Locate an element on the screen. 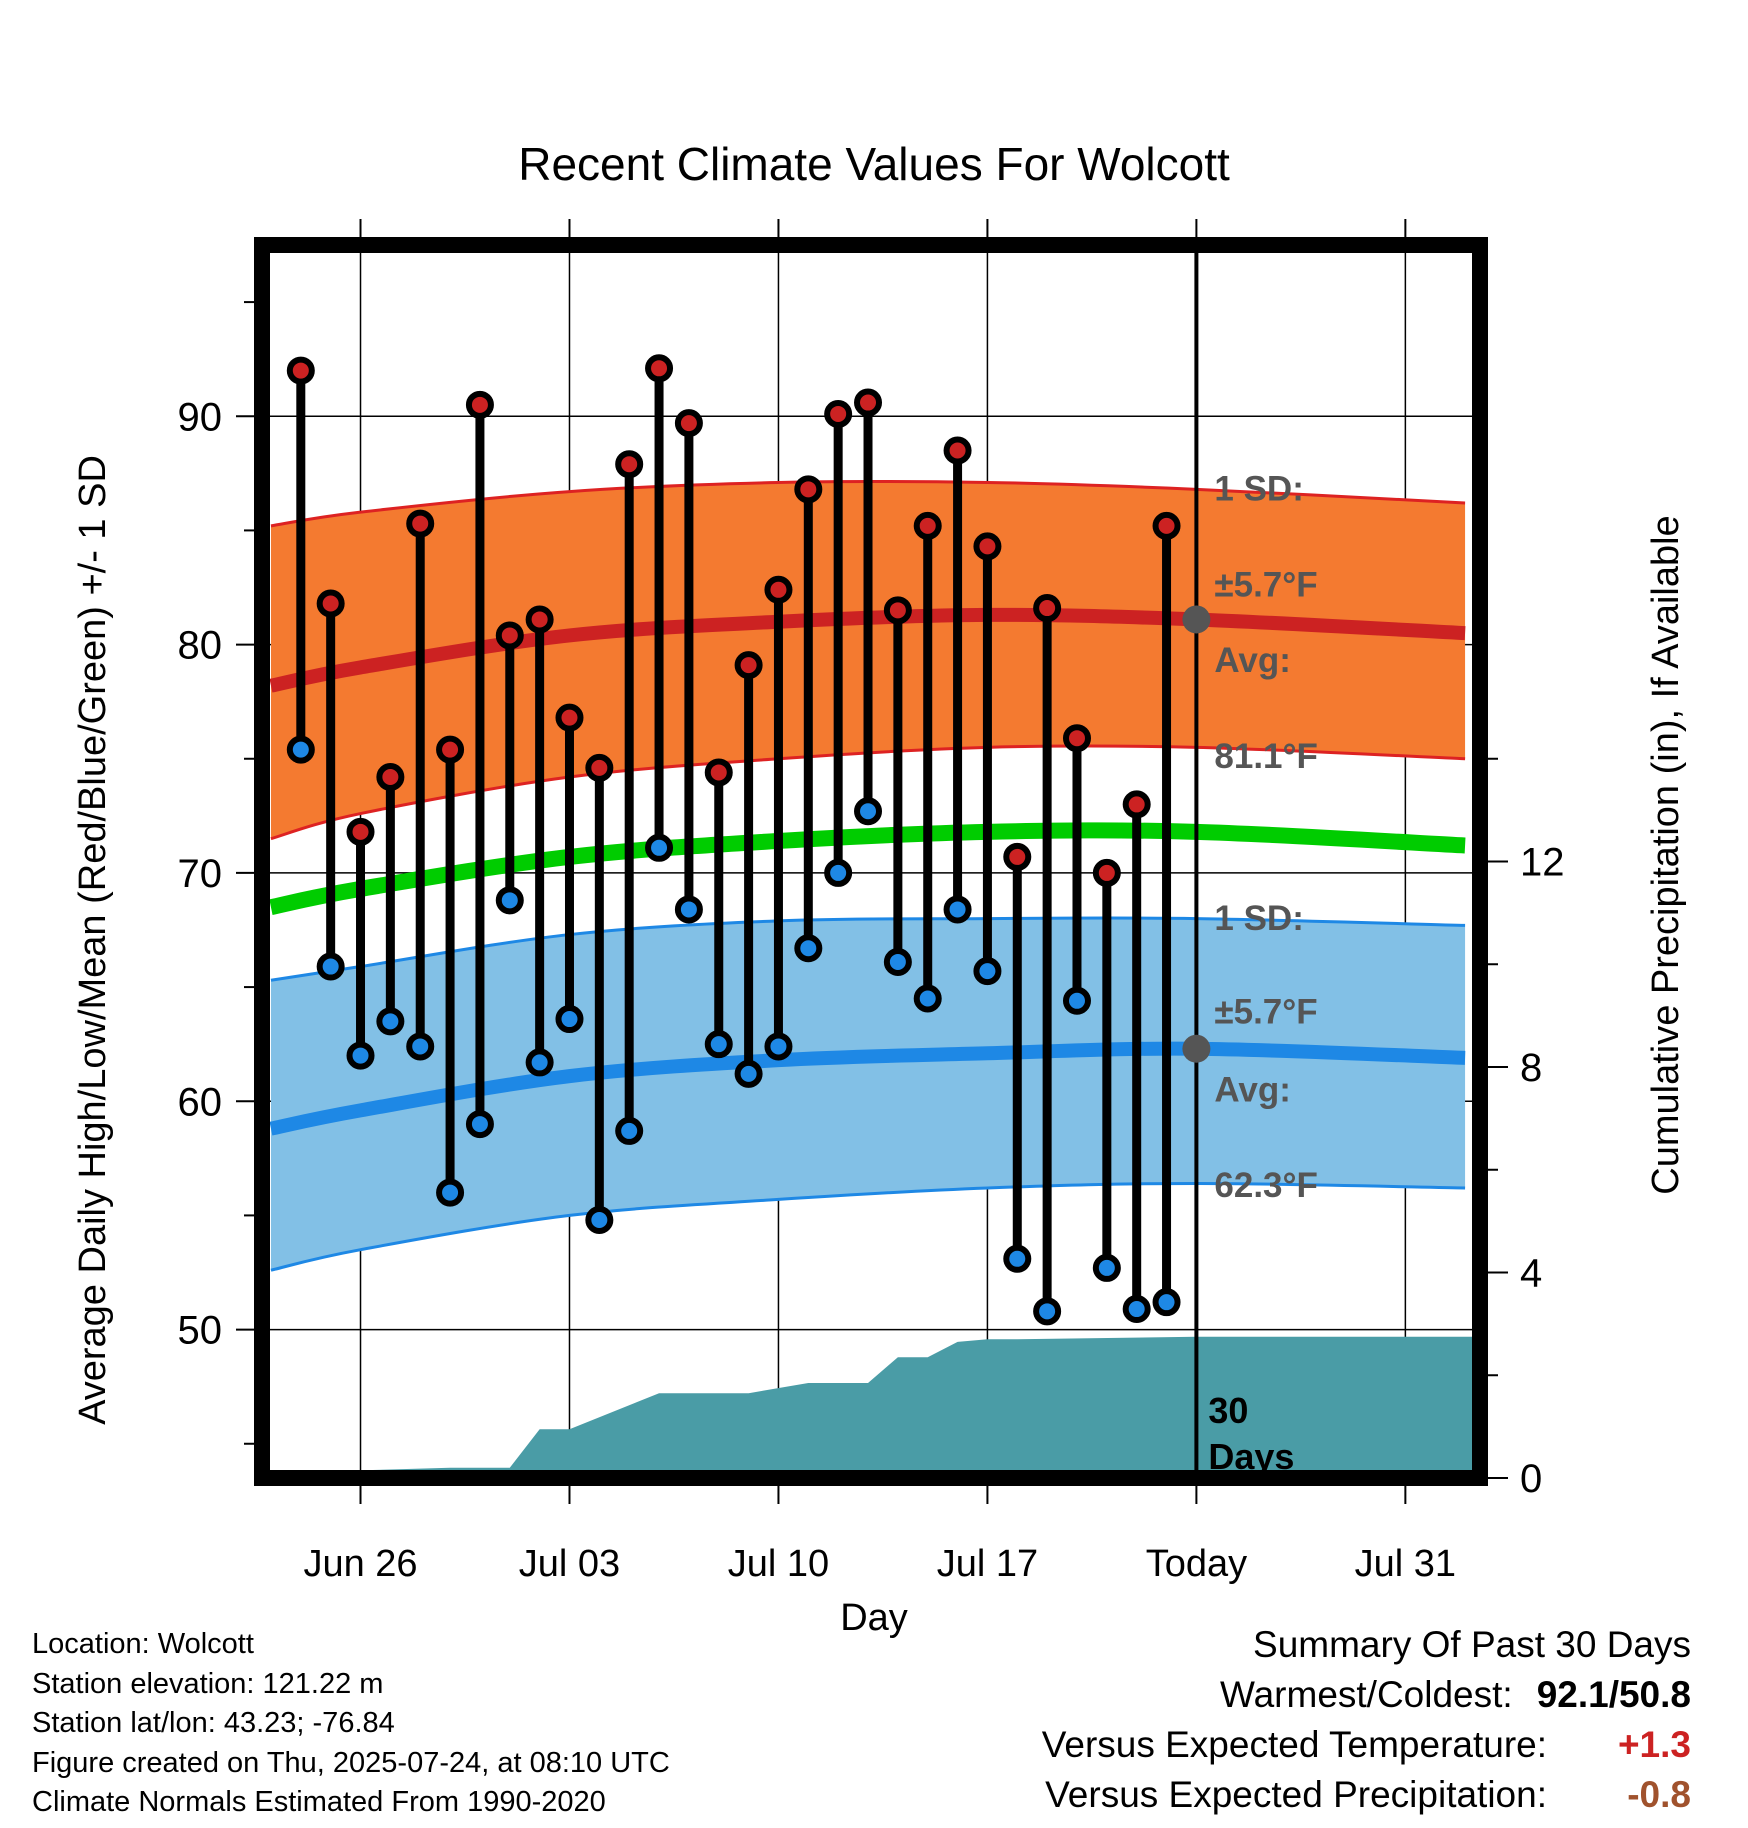  low-sd-value: ±5.7°F is located at coordinates (1265, 1012).